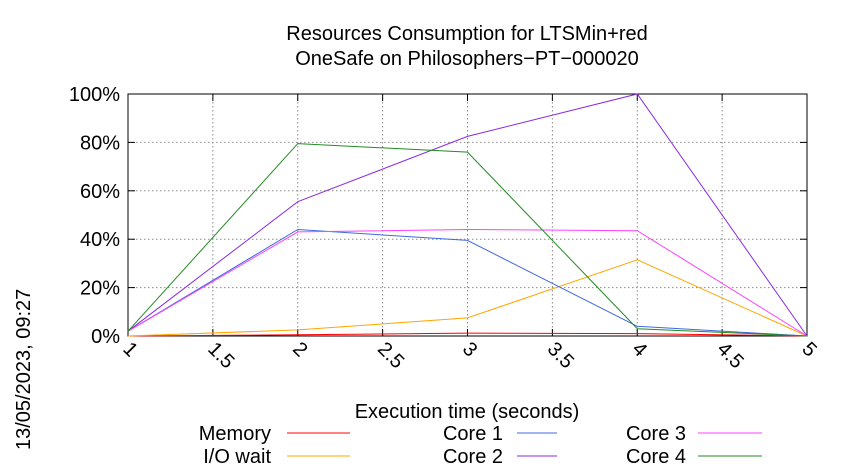 The image size is (850, 475). What do you see at coordinates (560, 355) in the screenshot?
I see `x-tick-label: 3.5` at bounding box center [560, 355].